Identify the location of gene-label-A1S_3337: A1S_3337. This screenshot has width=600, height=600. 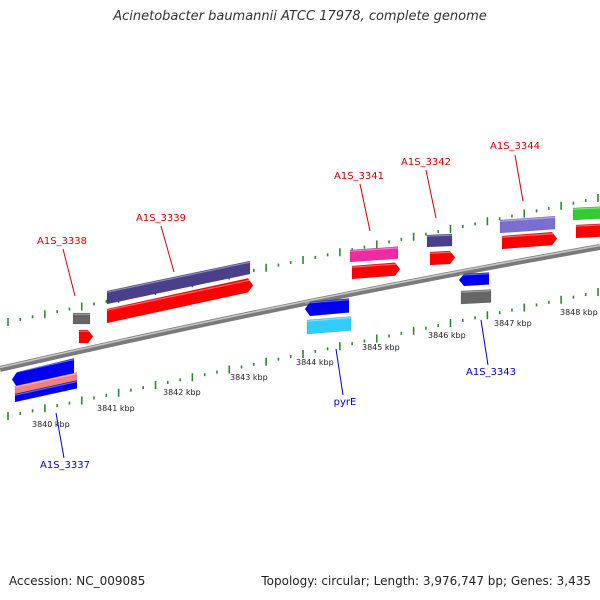
(65, 465).